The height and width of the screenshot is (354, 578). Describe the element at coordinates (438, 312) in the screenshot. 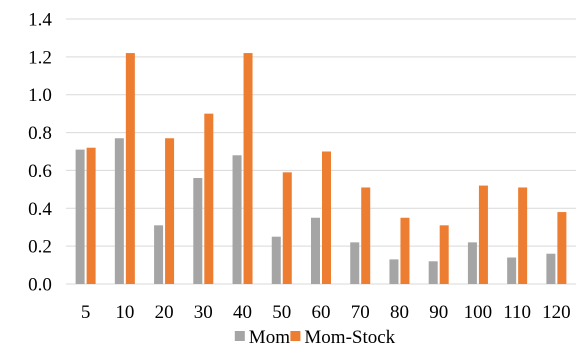

I see `x-tick-label: 90` at that location.